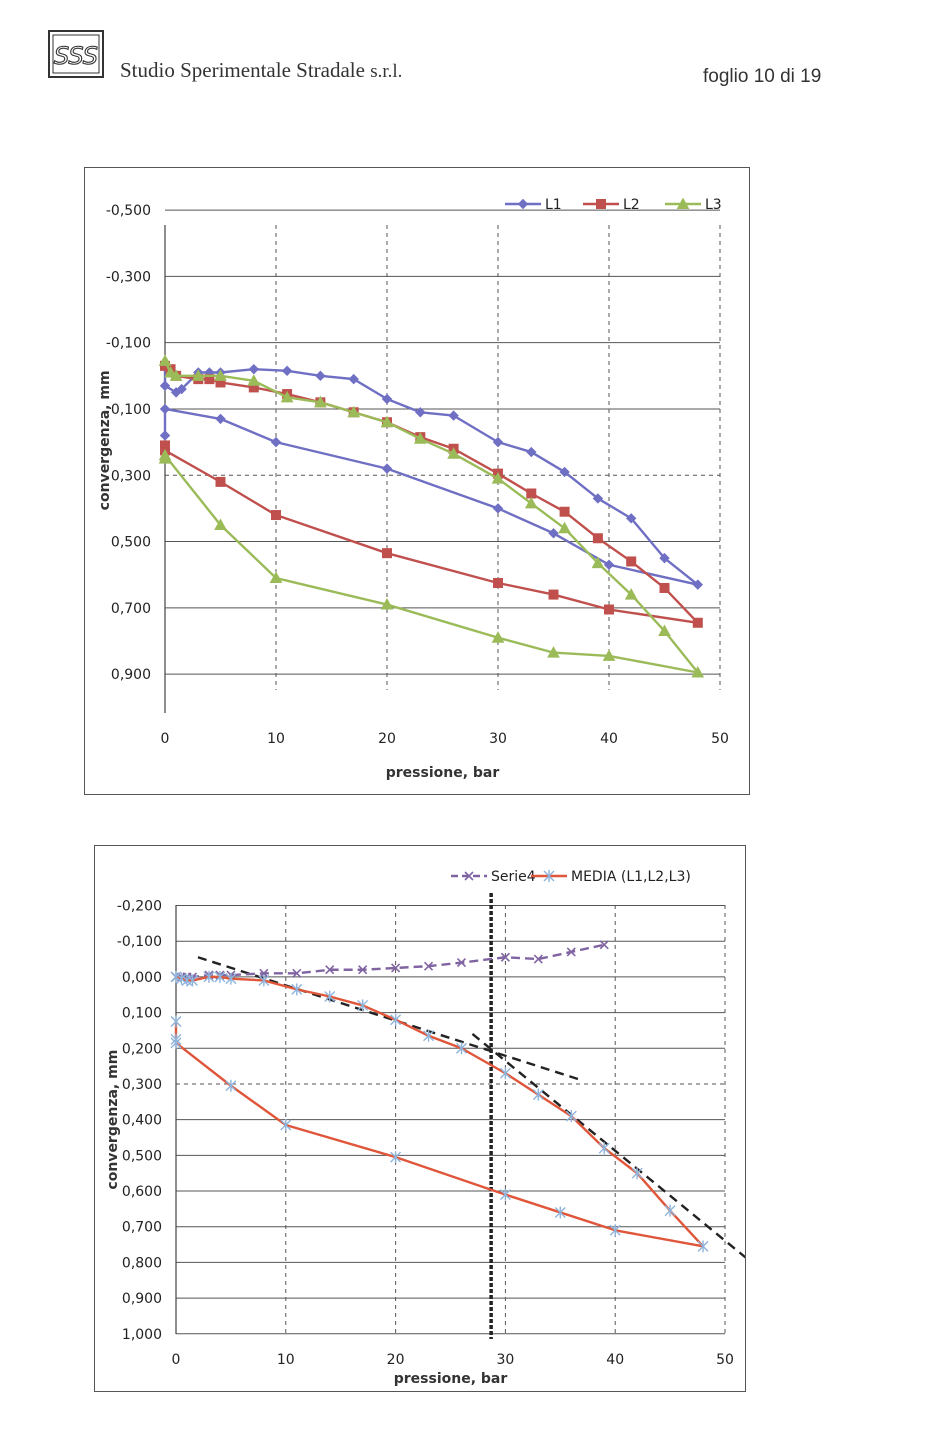 Image resolution: width=935 pixels, height=1440 pixels. I want to click on chart1-y-tick-label: -0,100, so click(128, 344).